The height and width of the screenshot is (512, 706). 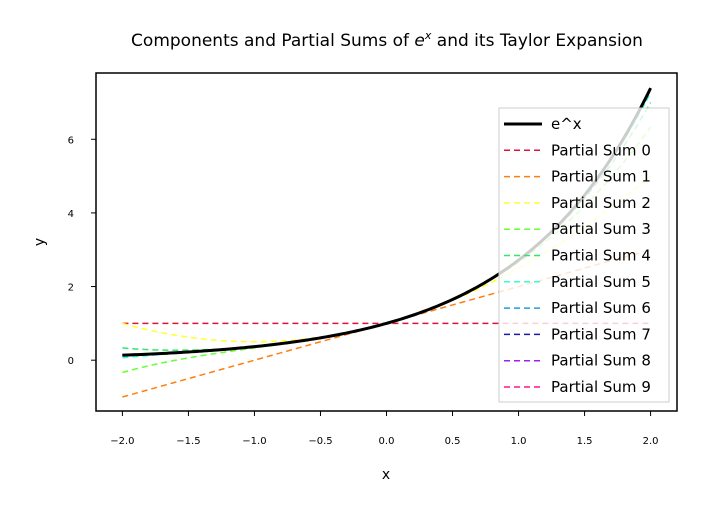 What do you see at coordinates (601, 229) in the screenshot?
I see `legend-label: Partial Sum 3` at bounding box center [601, 229].